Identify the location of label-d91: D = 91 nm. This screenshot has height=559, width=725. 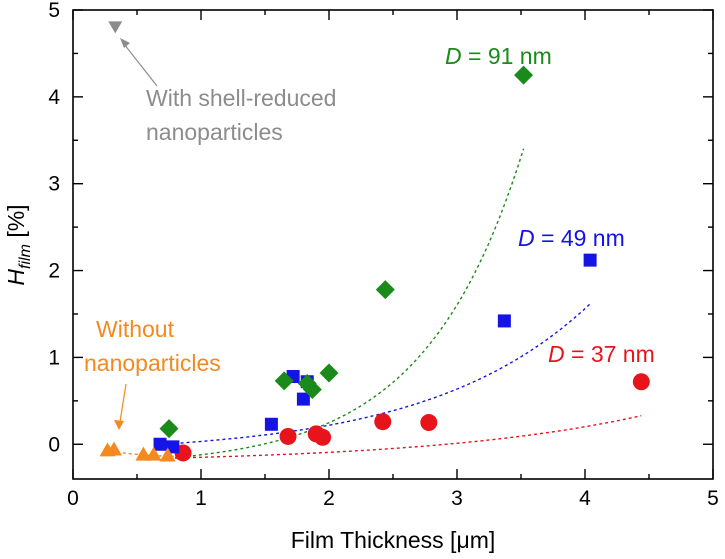
(498, 56).